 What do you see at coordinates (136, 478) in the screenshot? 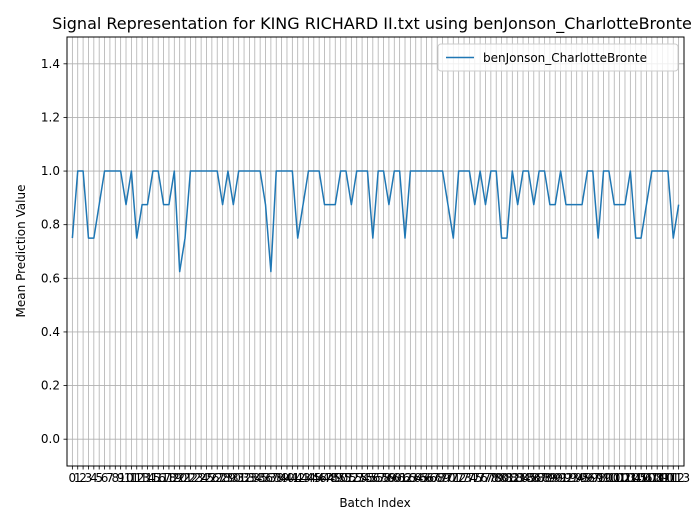
I see `x-tick-label: 12` at bounding box center [136, 478].